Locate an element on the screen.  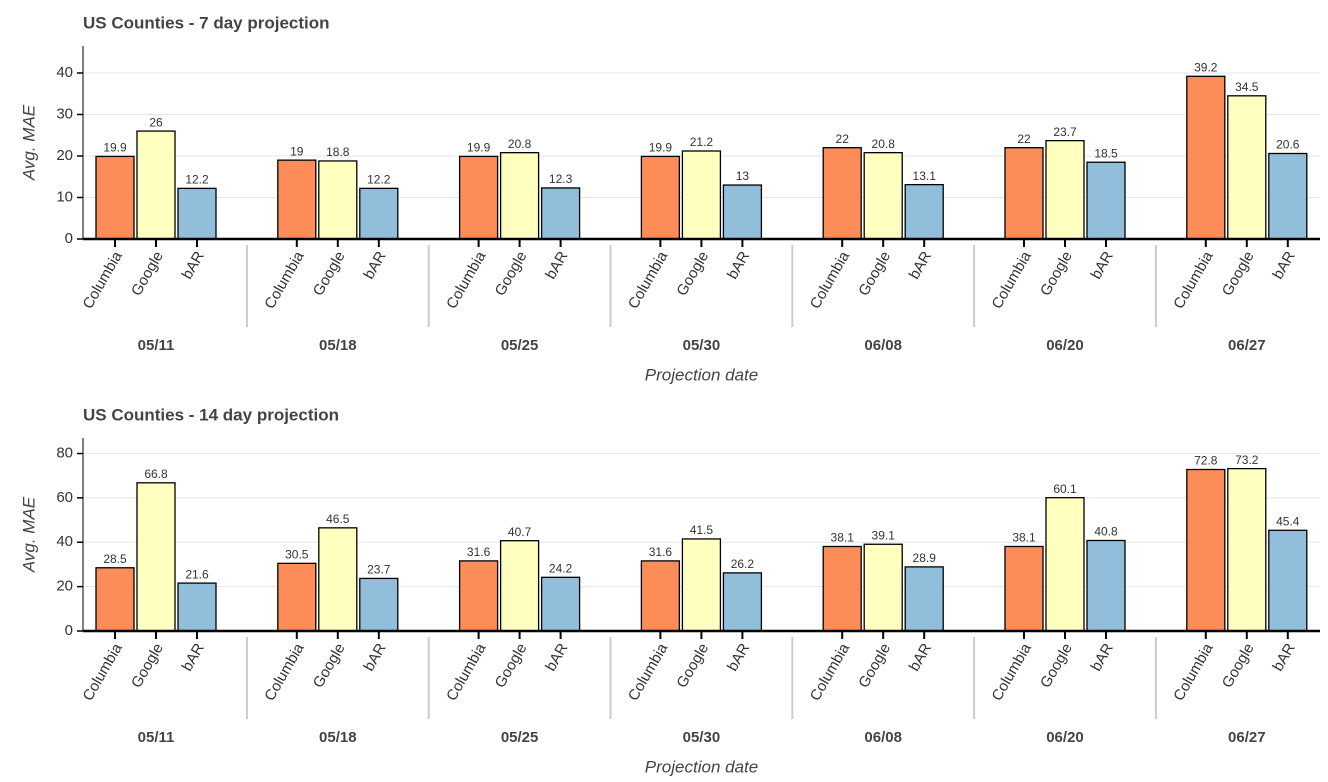
y-tick-label: 60 is located at coordinates (64, 497).